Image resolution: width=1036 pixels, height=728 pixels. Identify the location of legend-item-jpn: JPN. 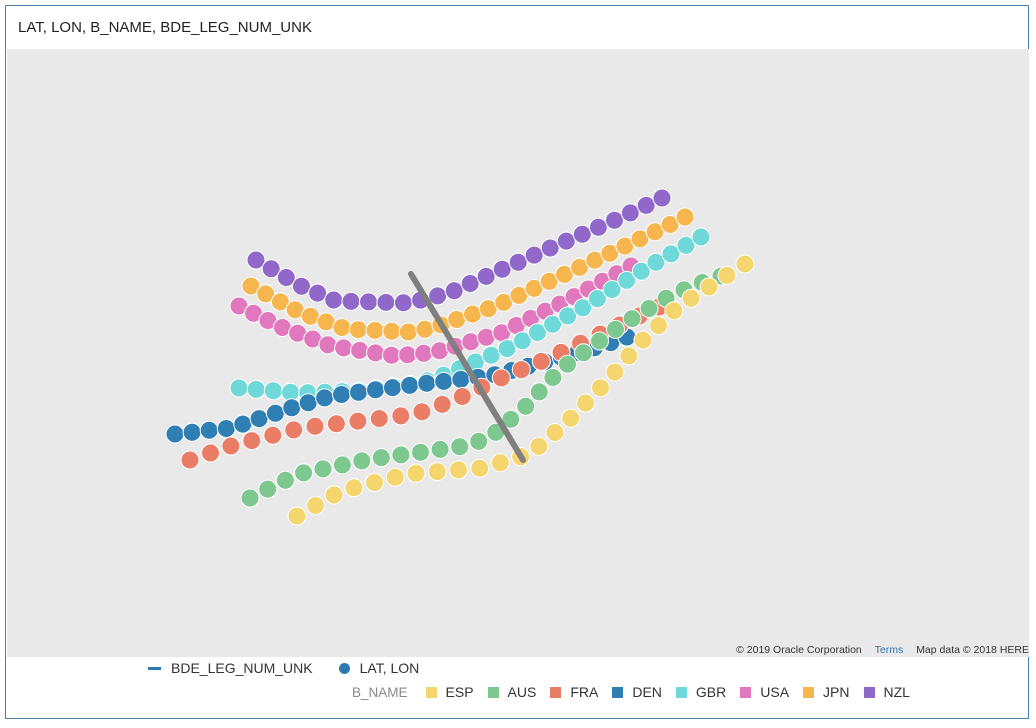
(826, 692).